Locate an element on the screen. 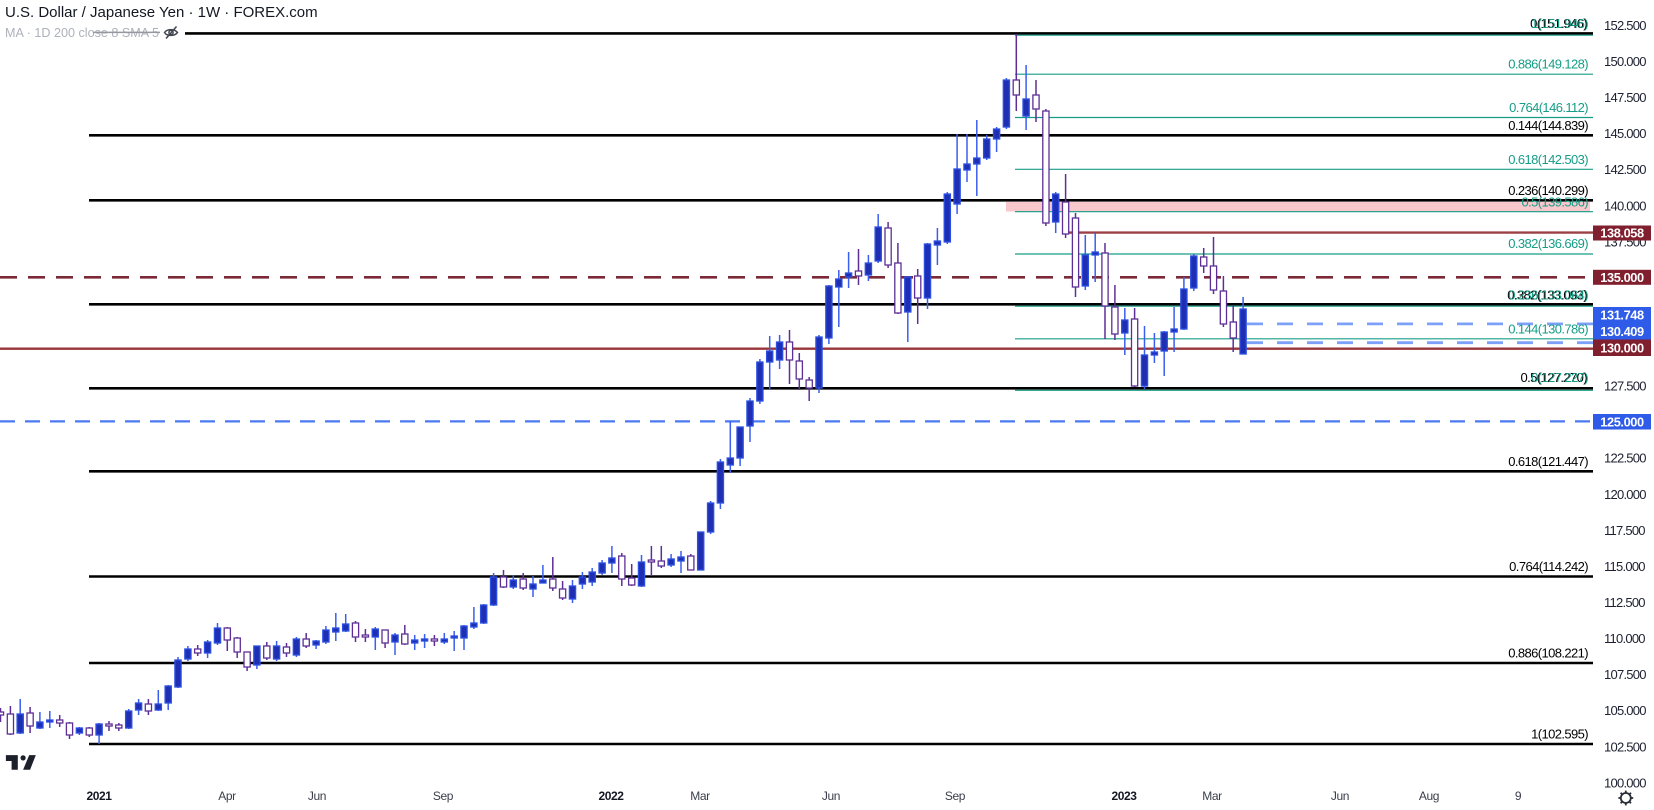  svg-text: 0(151.946) is located at coordinates (1558, 23).